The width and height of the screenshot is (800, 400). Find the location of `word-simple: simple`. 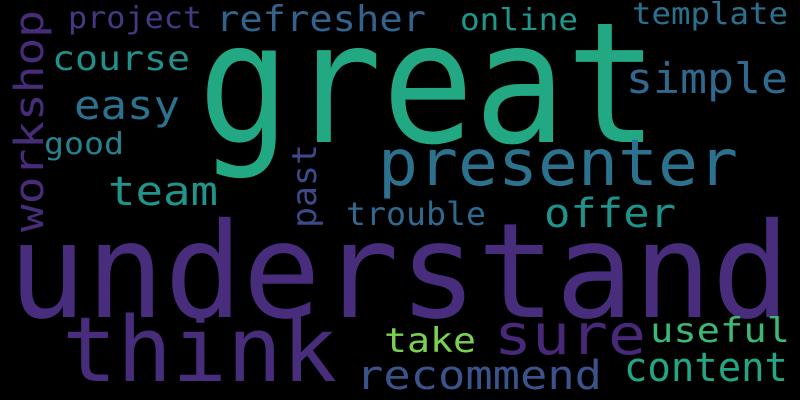

word-simple: simple is located at coordinates (707, 78).